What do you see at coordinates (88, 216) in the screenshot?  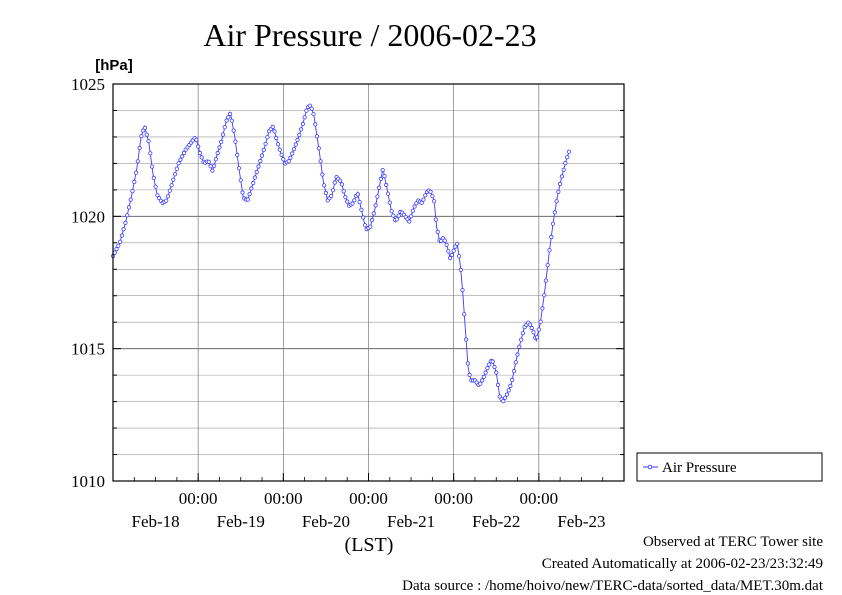 I see `y-tick-label: 1020` at bounding box center [88, 216].